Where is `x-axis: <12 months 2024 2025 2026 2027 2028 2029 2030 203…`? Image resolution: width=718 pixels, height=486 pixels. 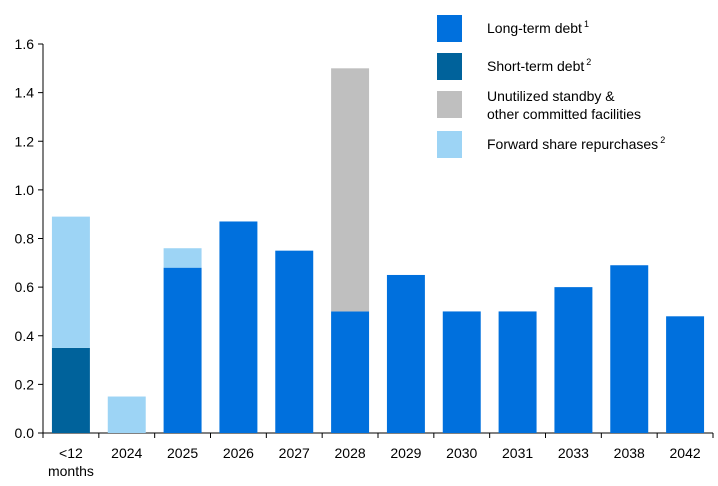 x-axis: <12 months 2024 2025 2026 2027 2028 2029 2030 203… is located at coordinates (378, 455).